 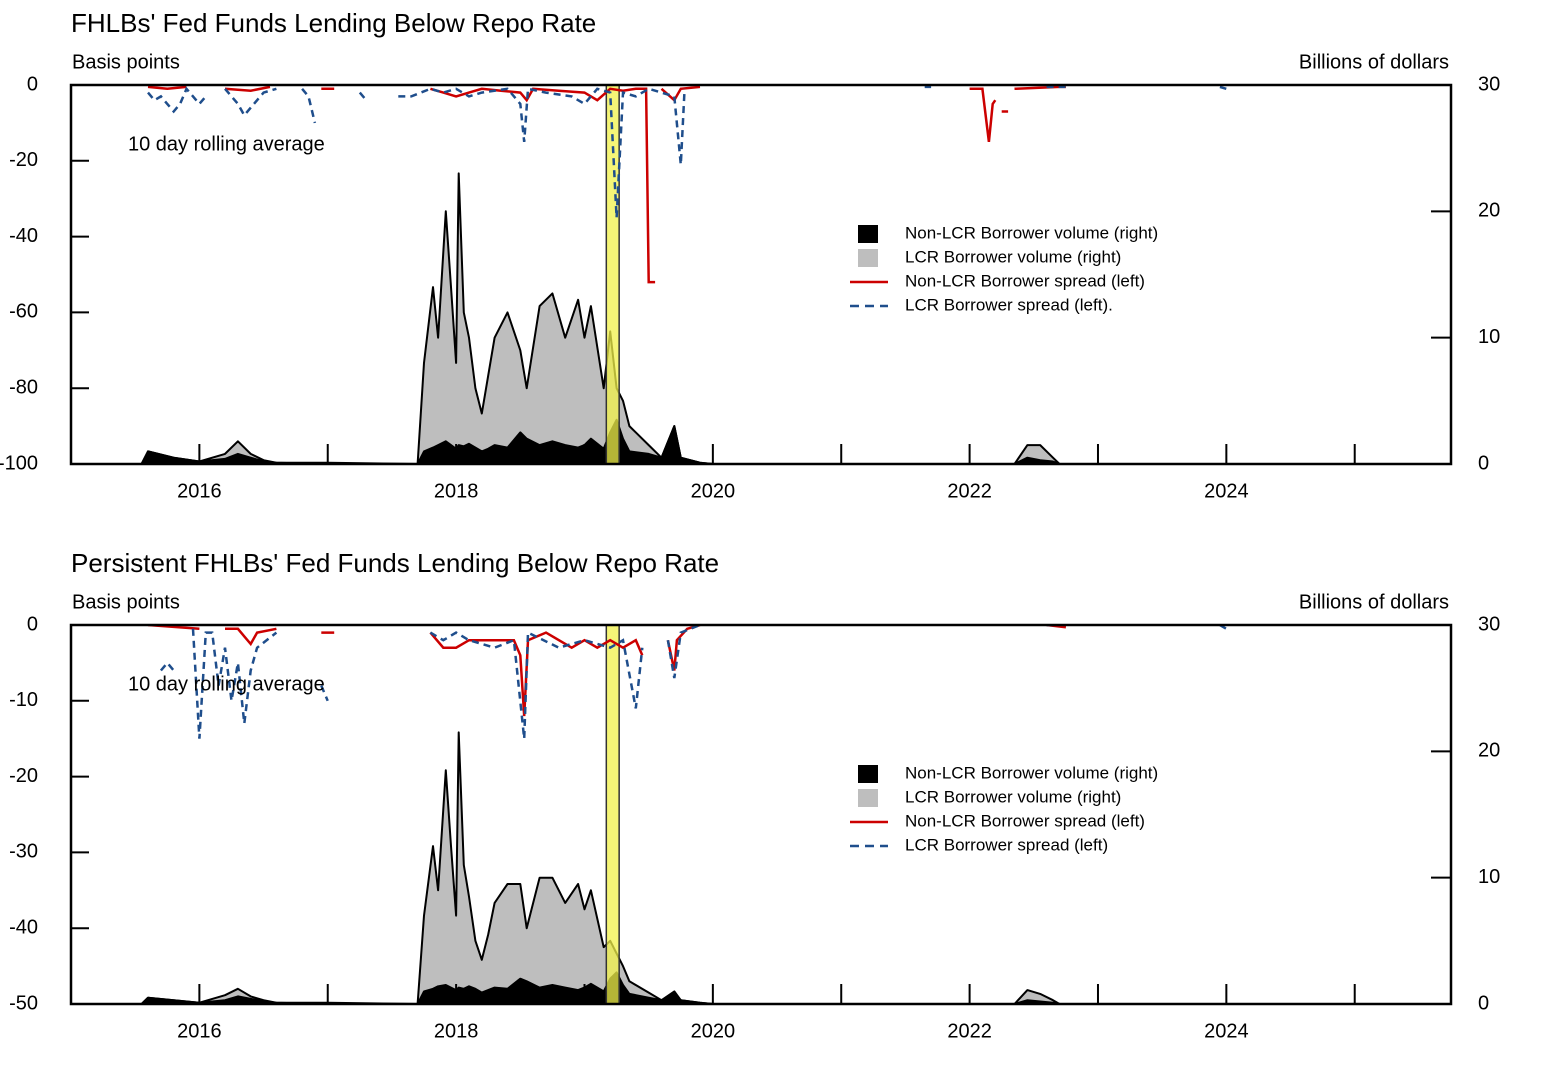 I want to click on y-tick-label: -80, so click(x=23, y=387).